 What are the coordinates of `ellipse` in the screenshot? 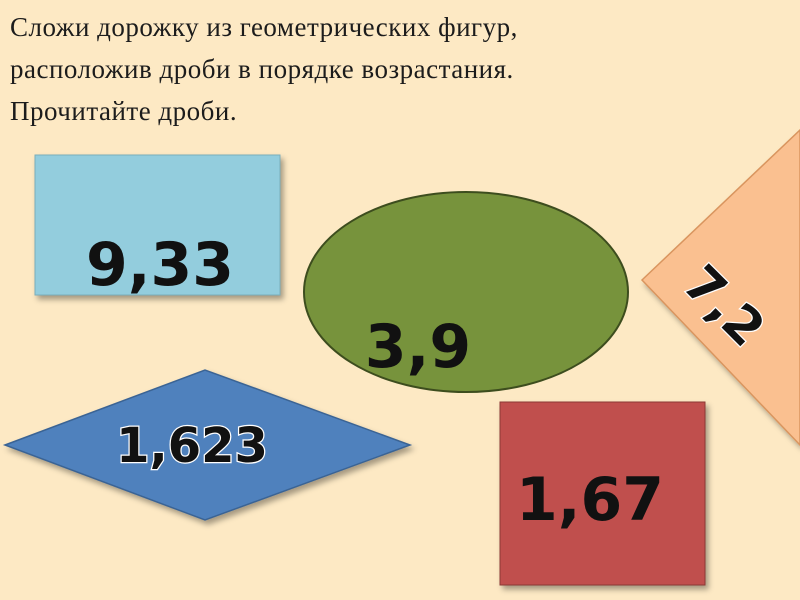 It's located at (466, 292).